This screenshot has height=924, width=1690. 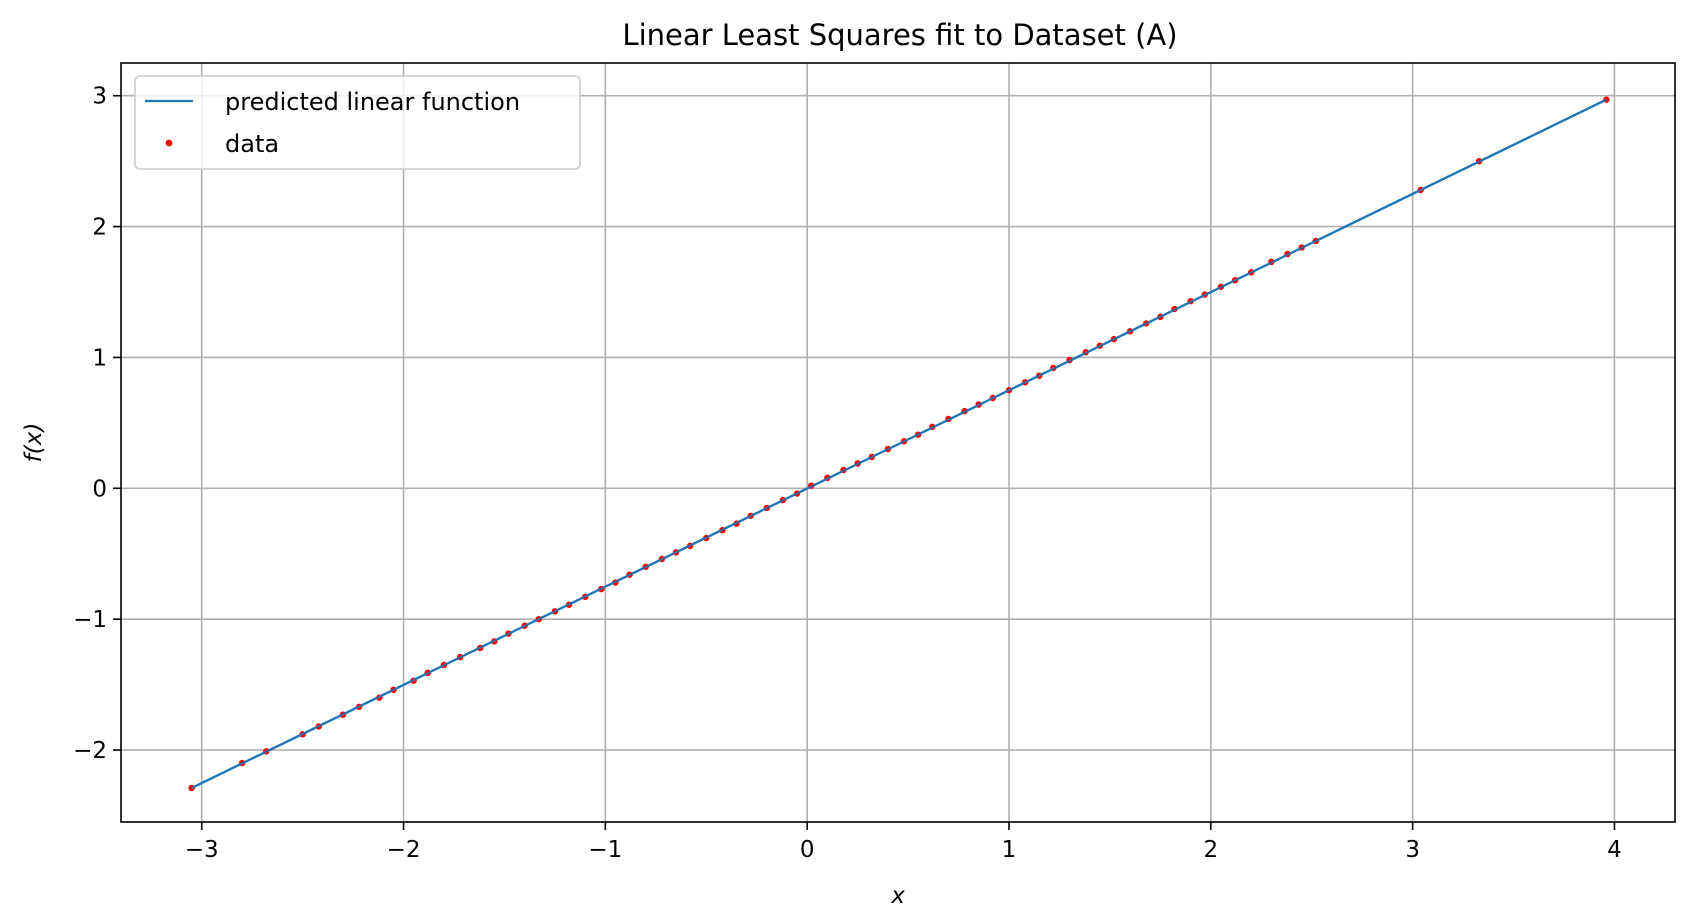 What do you see at coordinates (1210, 850) in the screenshot?
I see `x-tick-label: 2` at bounding box center [1210, 850].